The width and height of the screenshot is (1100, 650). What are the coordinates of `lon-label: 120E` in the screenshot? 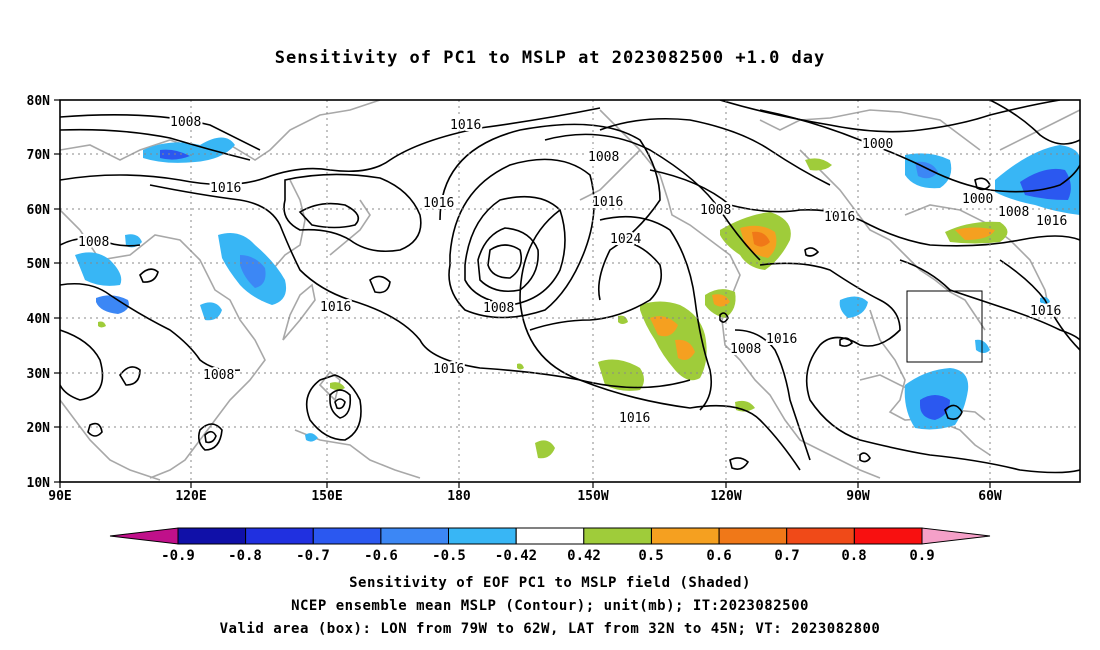 It's located at (190, 496).